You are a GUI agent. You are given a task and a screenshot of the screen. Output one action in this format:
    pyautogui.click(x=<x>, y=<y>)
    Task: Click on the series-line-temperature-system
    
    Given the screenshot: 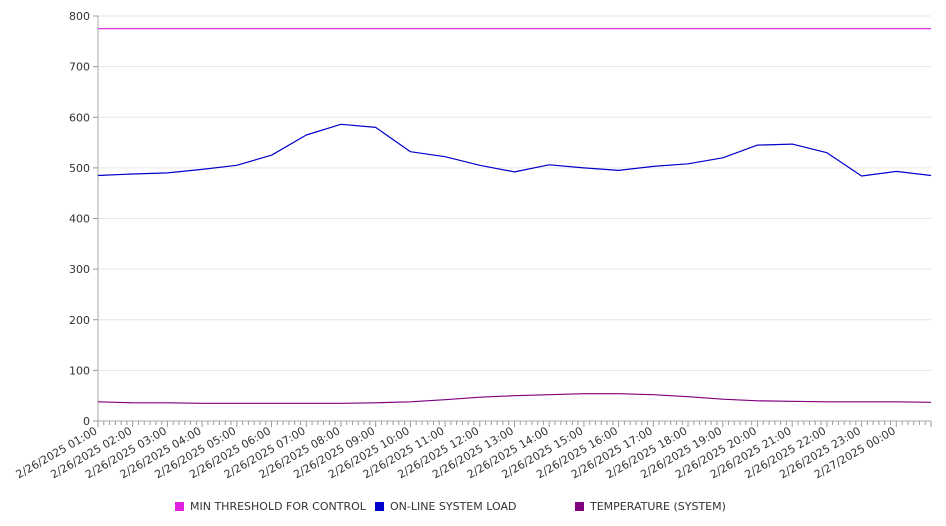 What is the action you would take?
    pyautogui.click(x=514, y=398)
    